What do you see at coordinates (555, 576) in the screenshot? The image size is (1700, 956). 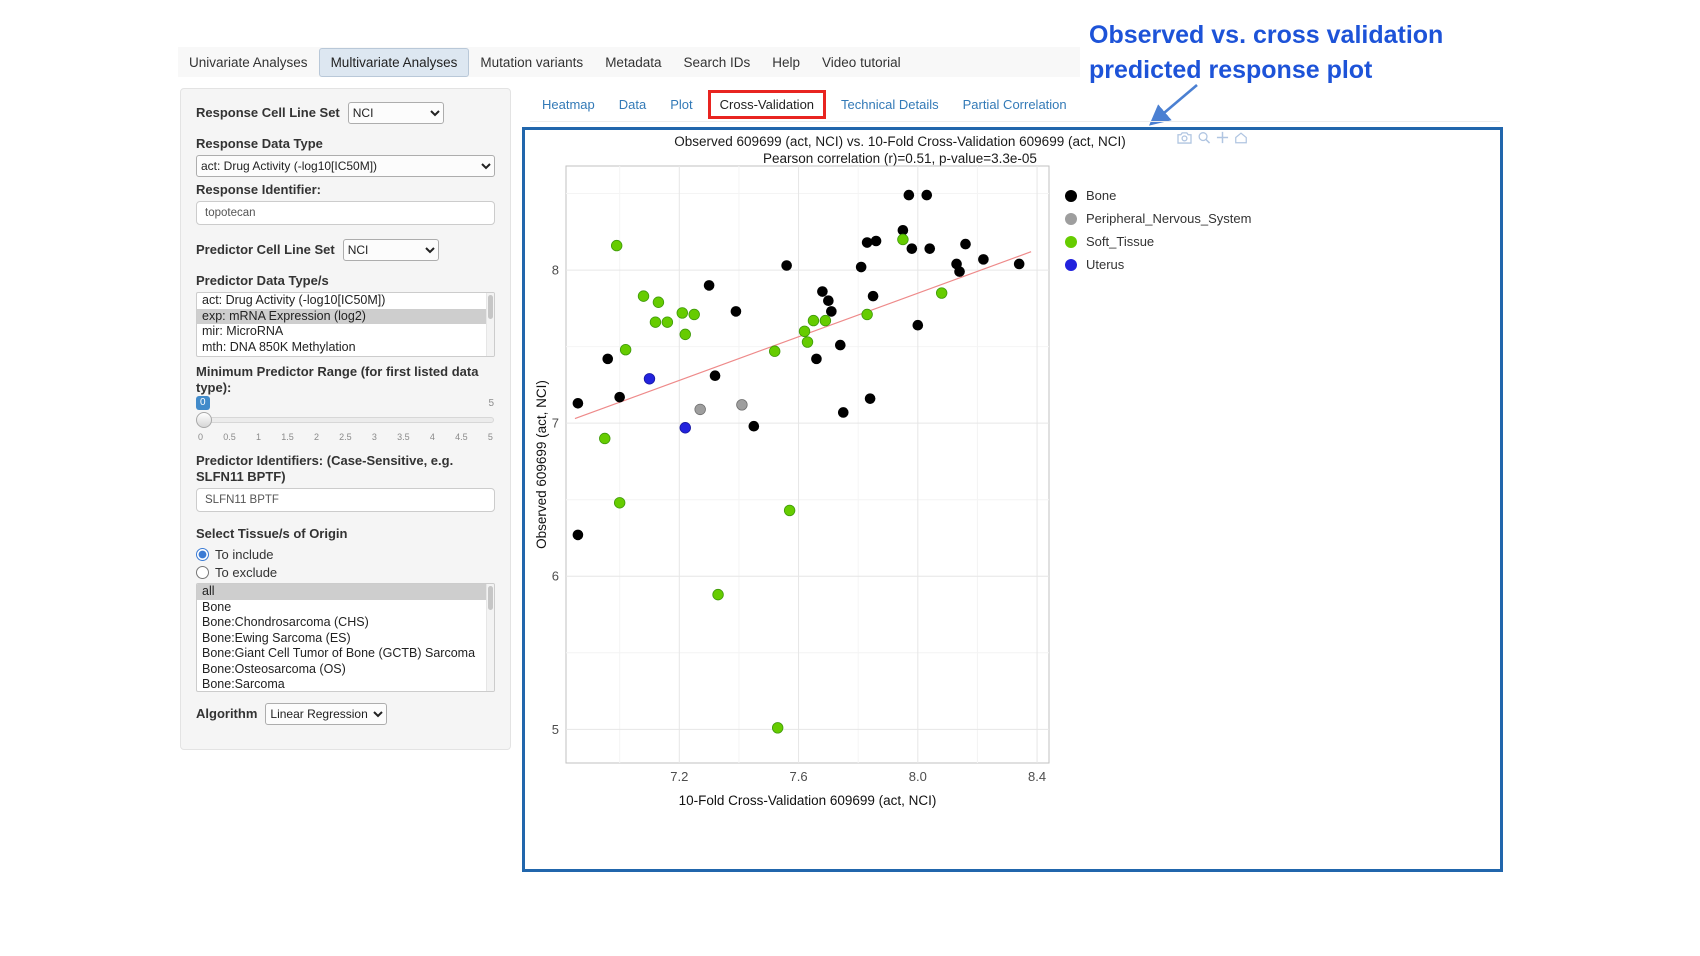 I see `svg-text: 6` at bounding box center [555, 576].